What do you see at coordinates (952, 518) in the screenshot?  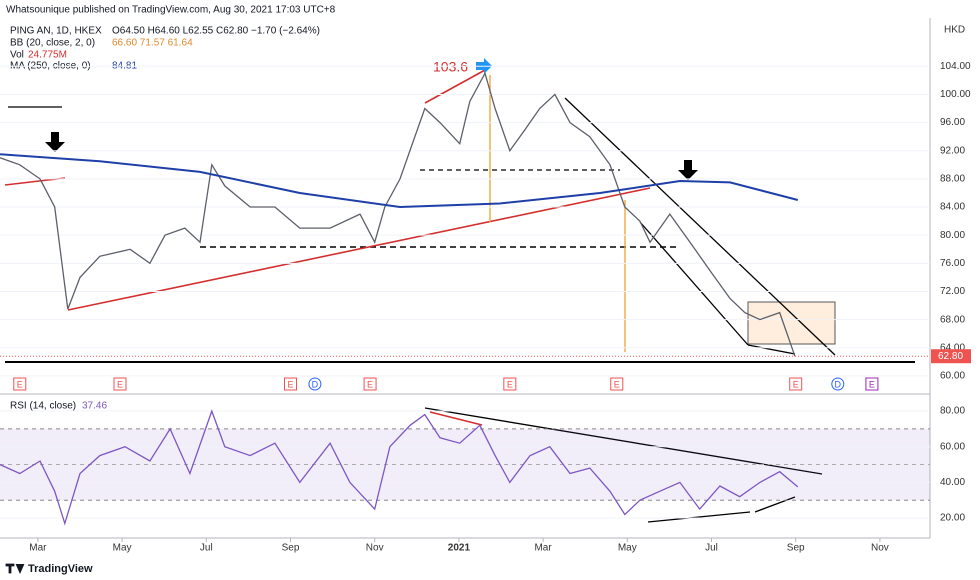 I see `y-tick-label: 20.00` at bounding box center [952, 518].